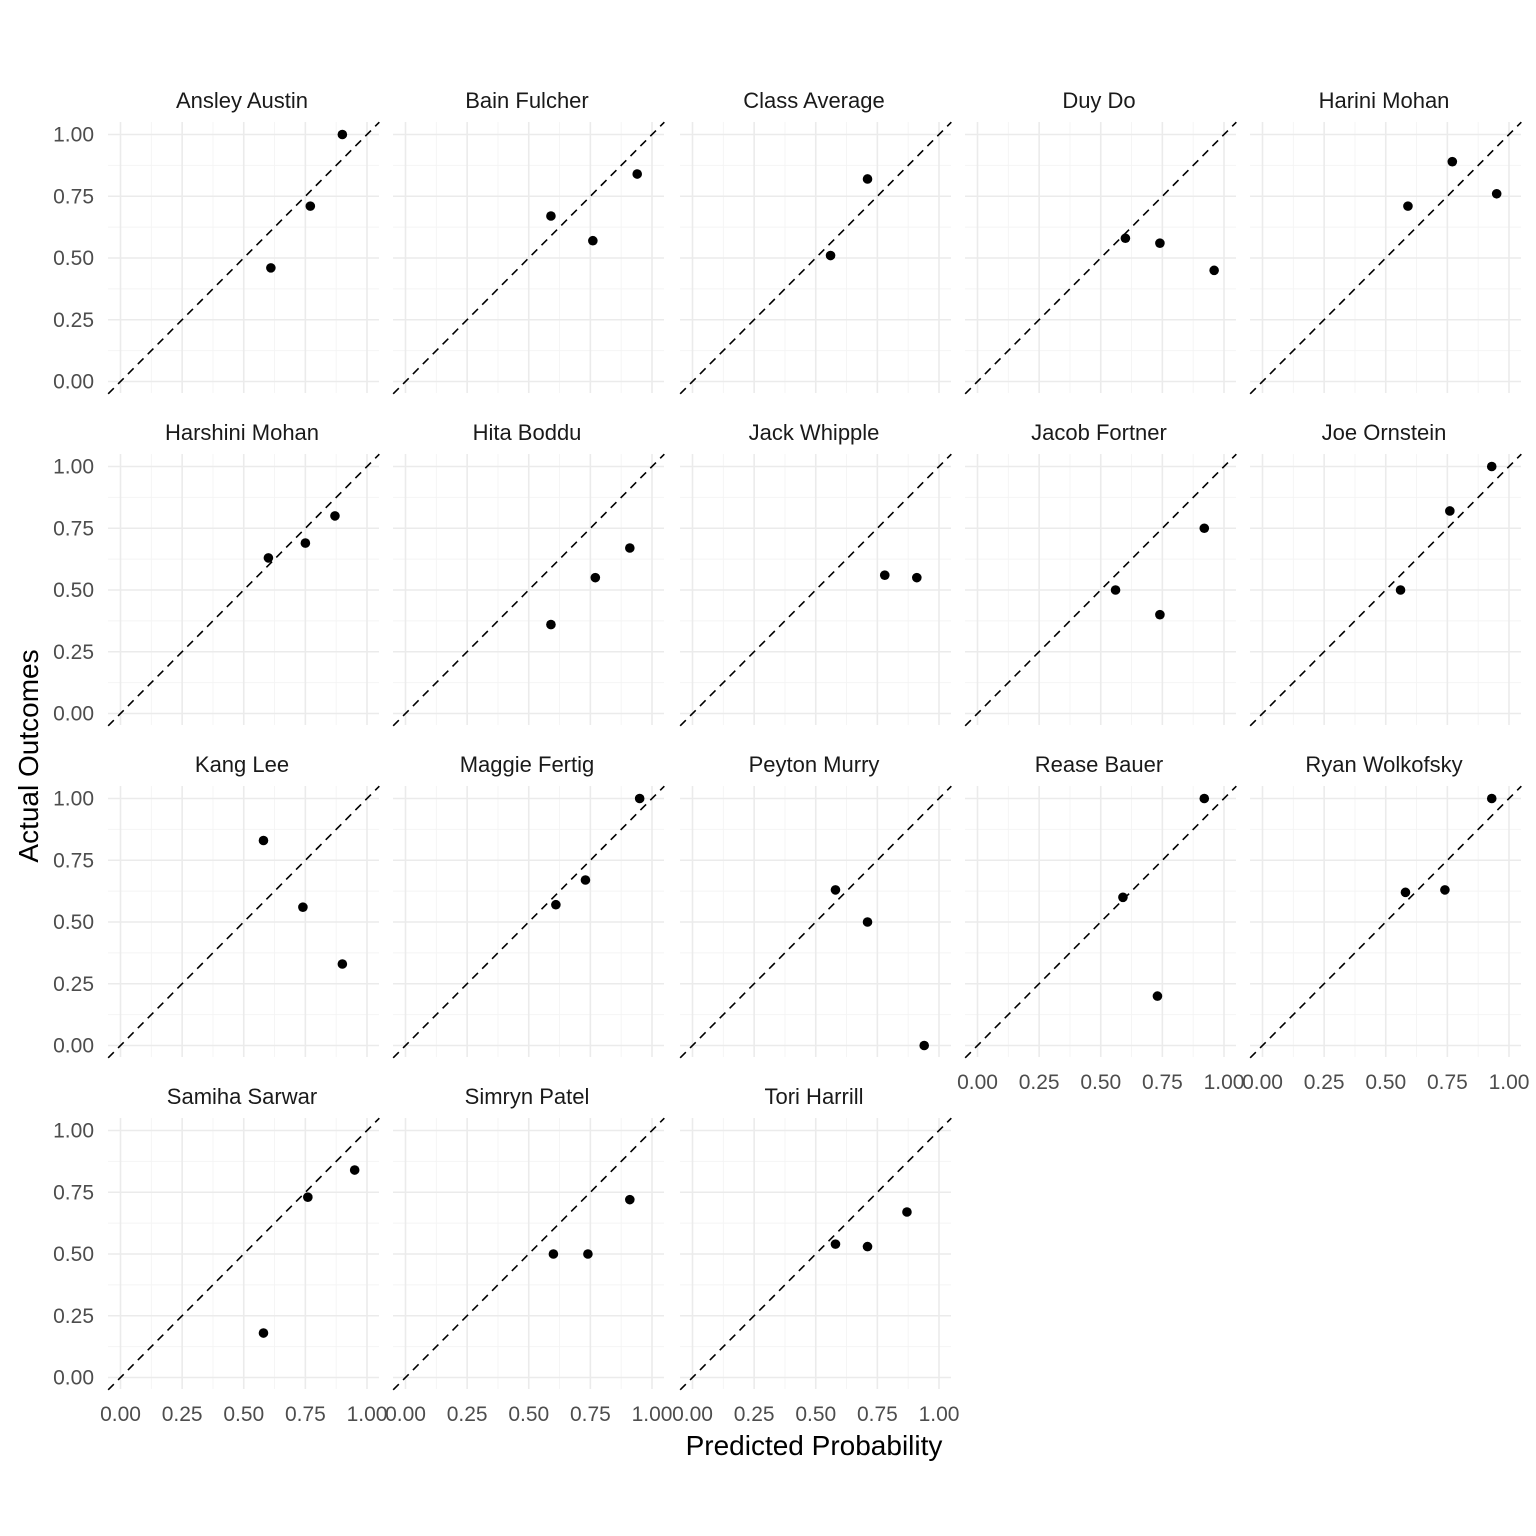 This screenshot has height=1536, width=1536. What do you see at coordinates (1099, 764) in the screenshot?
I see `facet-title: Rease Bauer` at bounding box center [1099, 764].